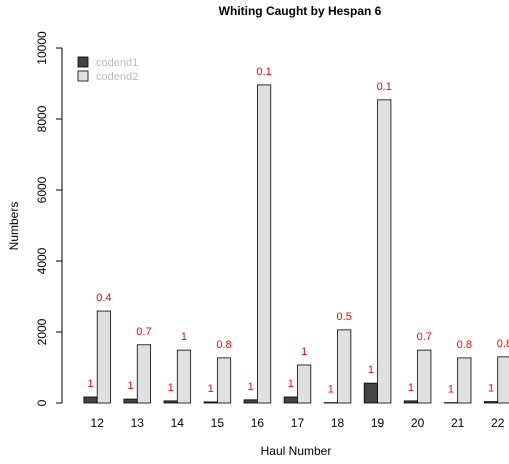 This screenshot has width=509, height=464. What do you see at coordinates (418, 423) in the screenshot?
I see `x-tick-label: 20` at bounding box center [418, 423].